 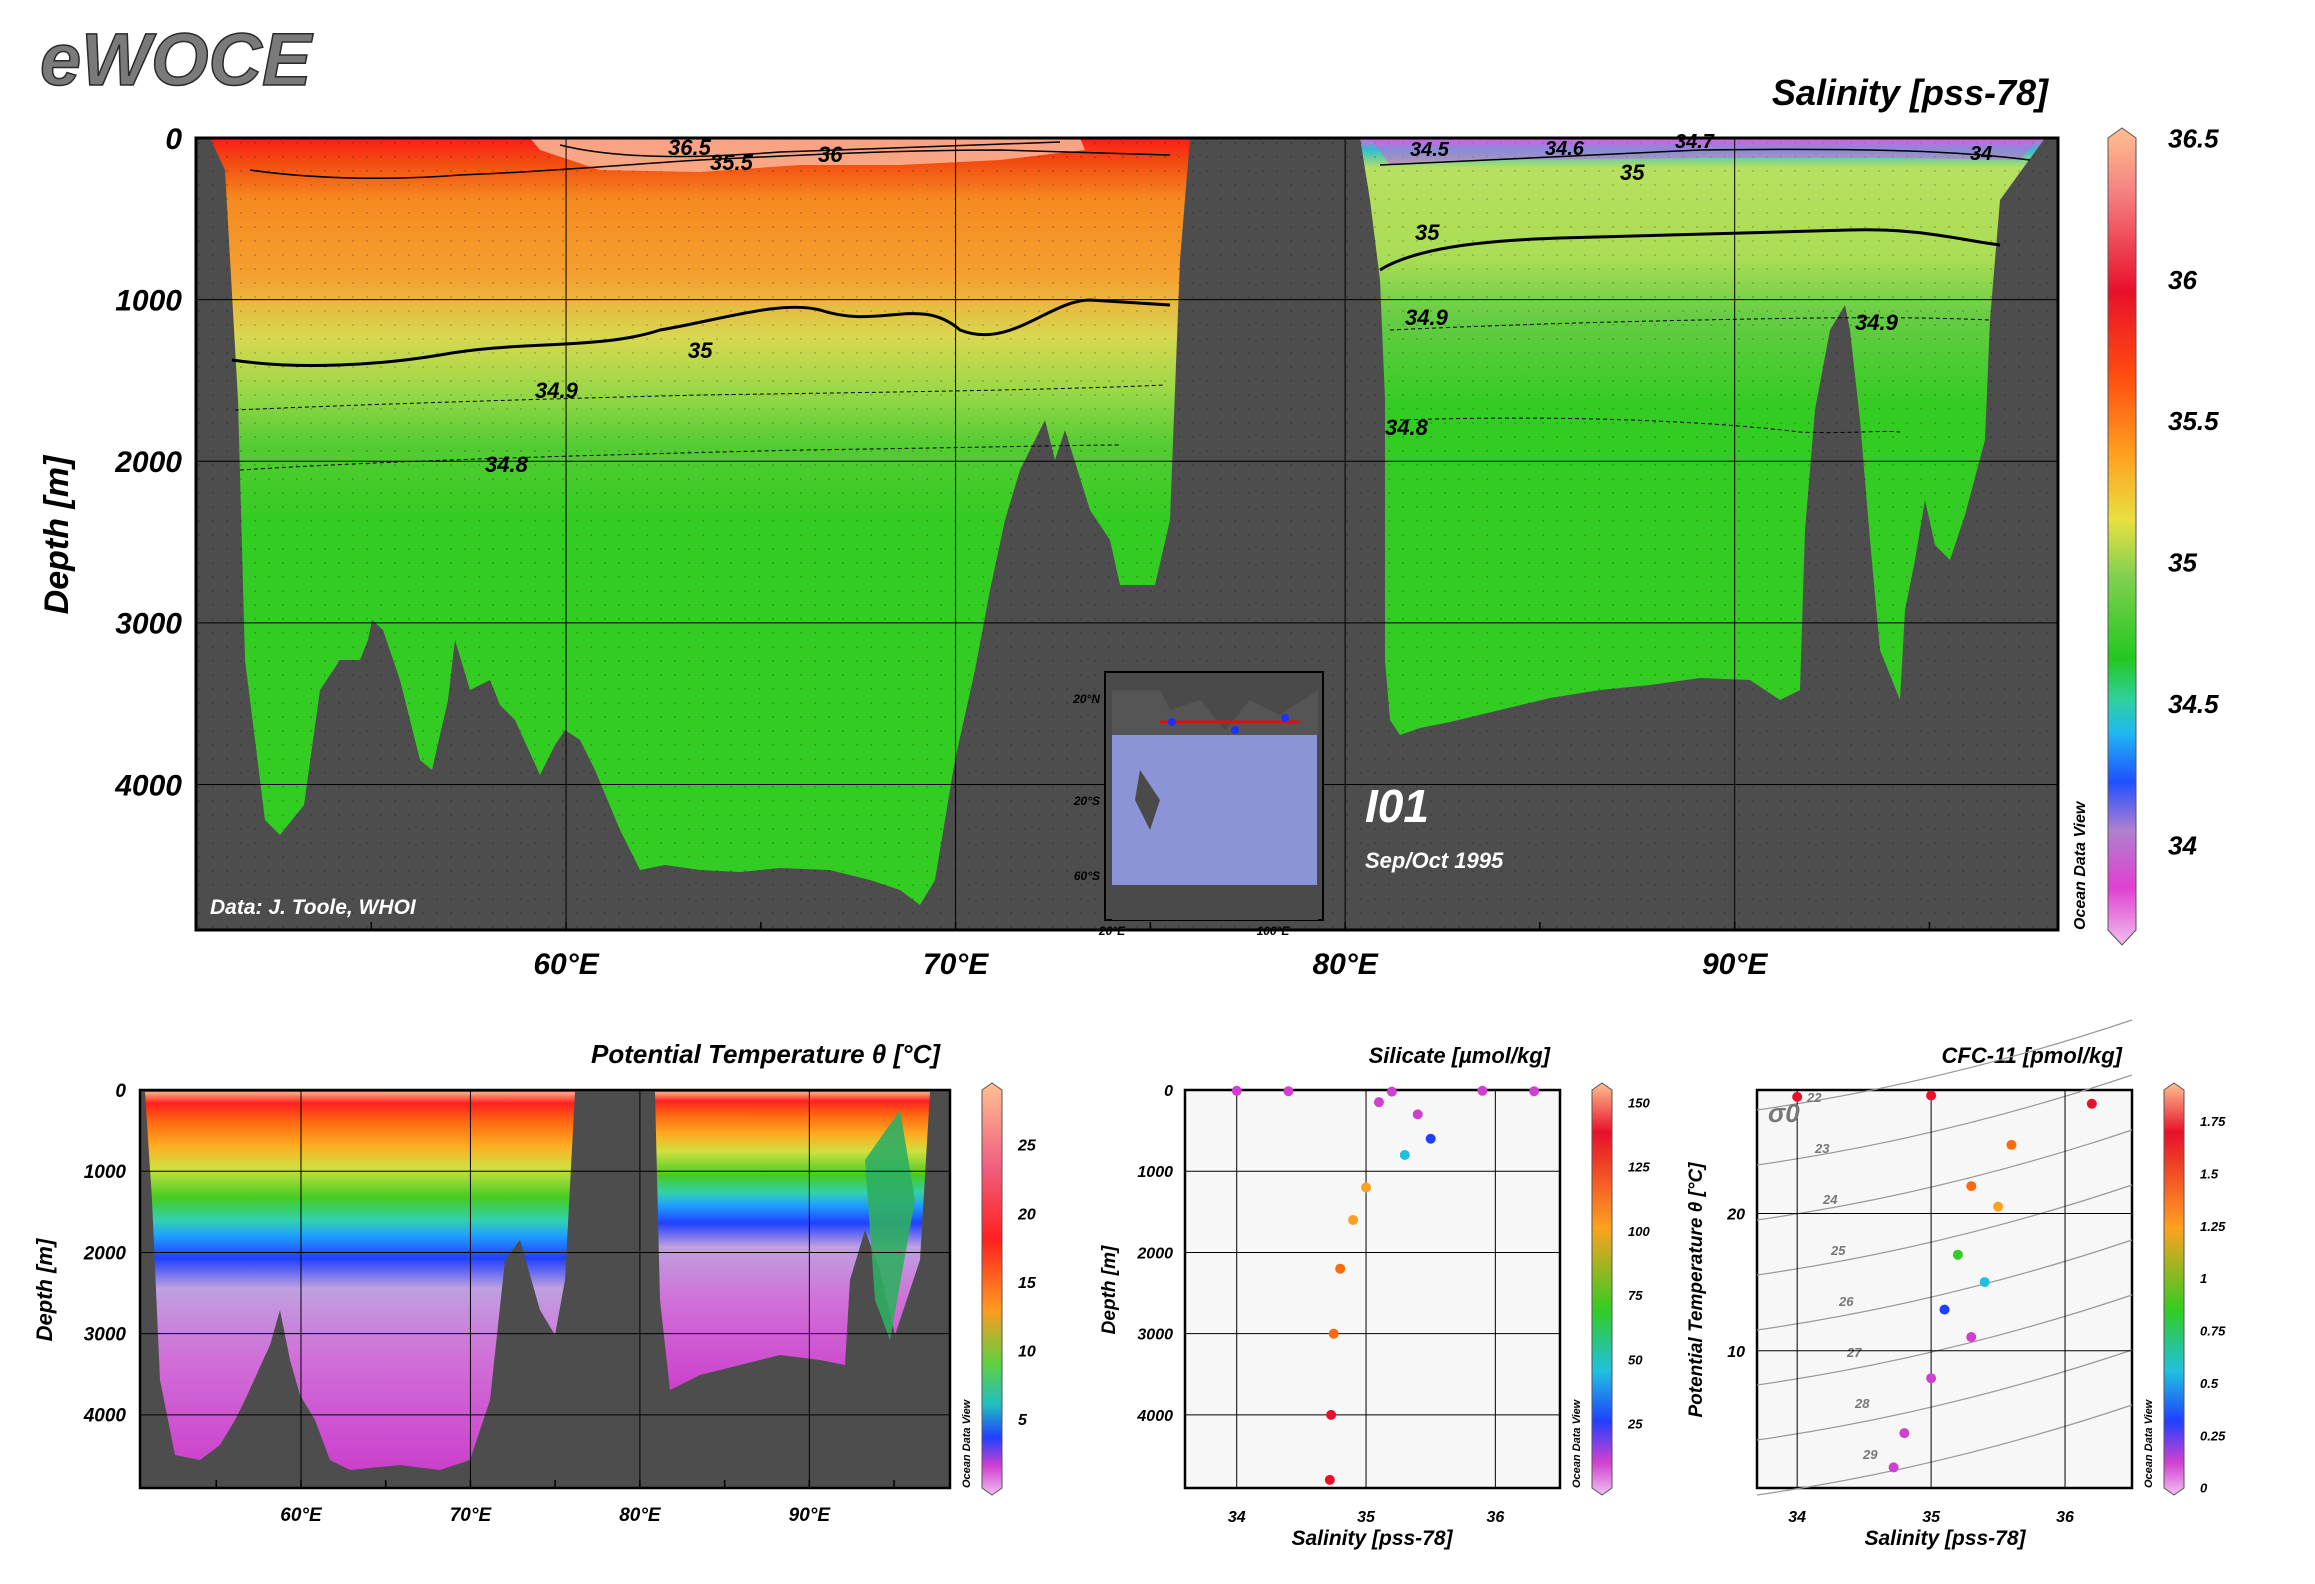 What do you see at coordinates (700, 350) in the screenshot?
I see `contour-label: 35` at bounding box center [700, 350].